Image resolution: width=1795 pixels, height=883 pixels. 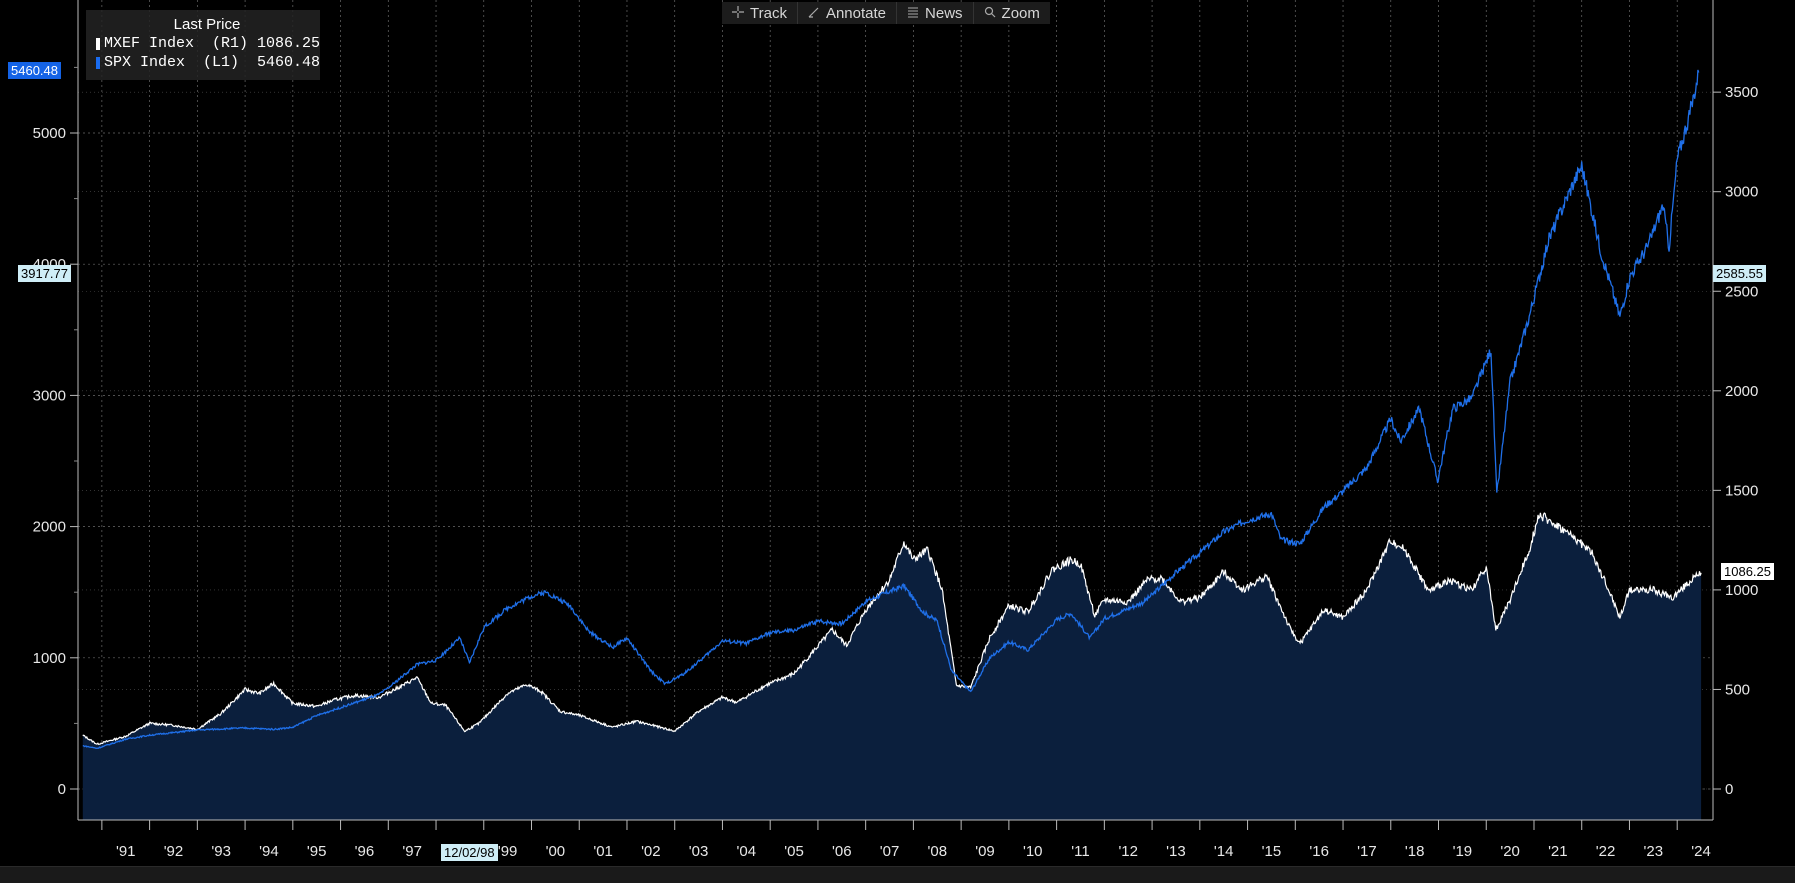 I want to click on left-cursor-value-flag: 3917.77, so click(x=44, y=273).